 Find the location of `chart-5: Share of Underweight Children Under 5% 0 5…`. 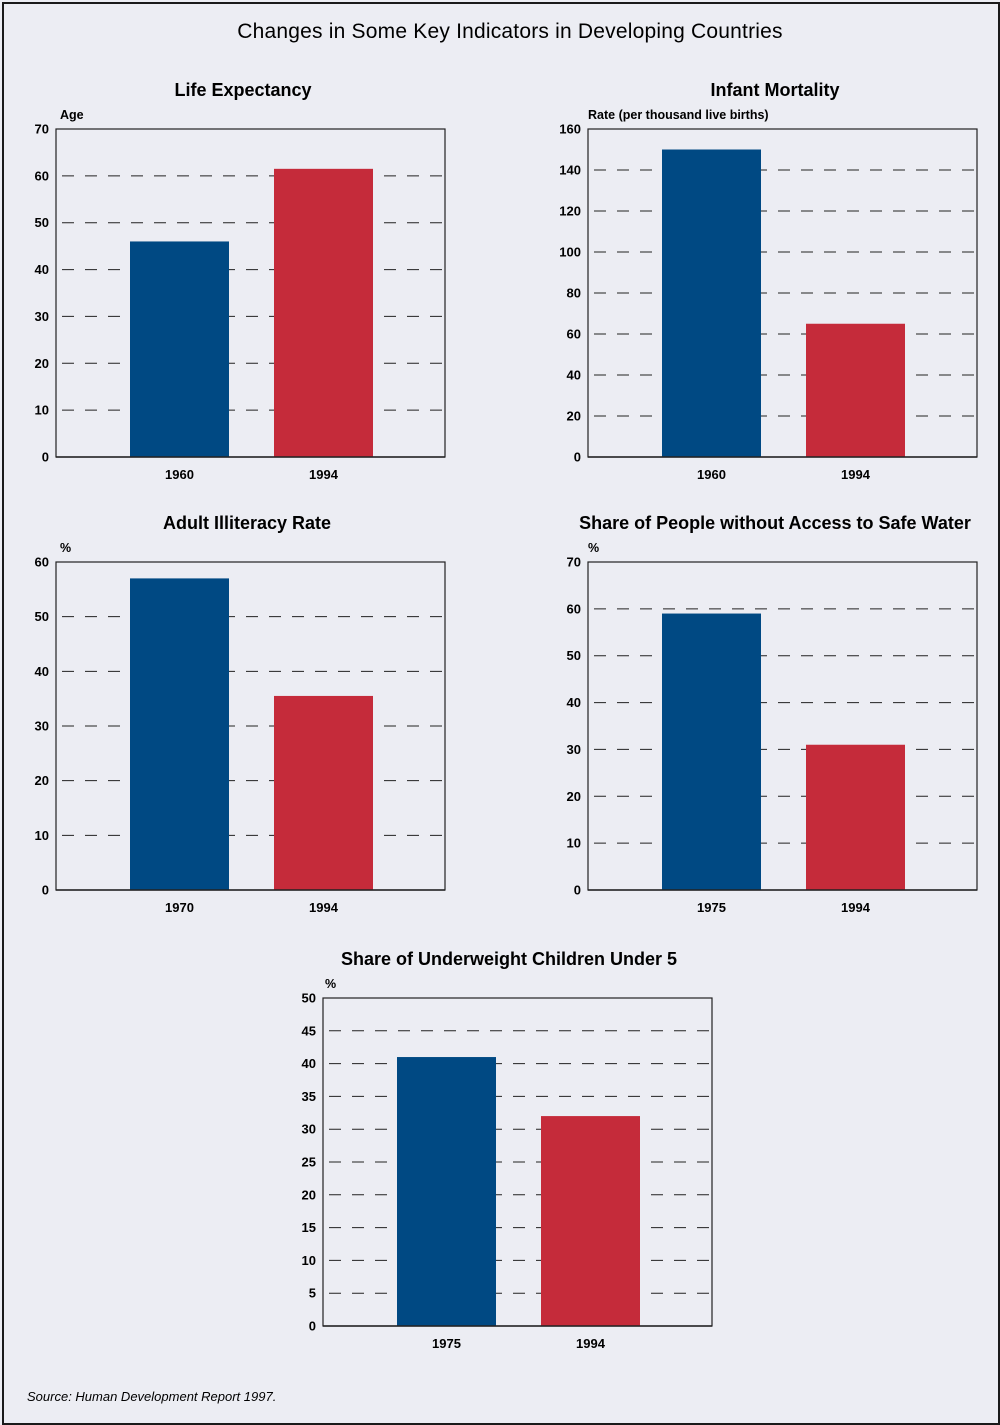

chart-5: Share of Underweight Children Under 5% 0 5… is located at coordinates (507, 1150).